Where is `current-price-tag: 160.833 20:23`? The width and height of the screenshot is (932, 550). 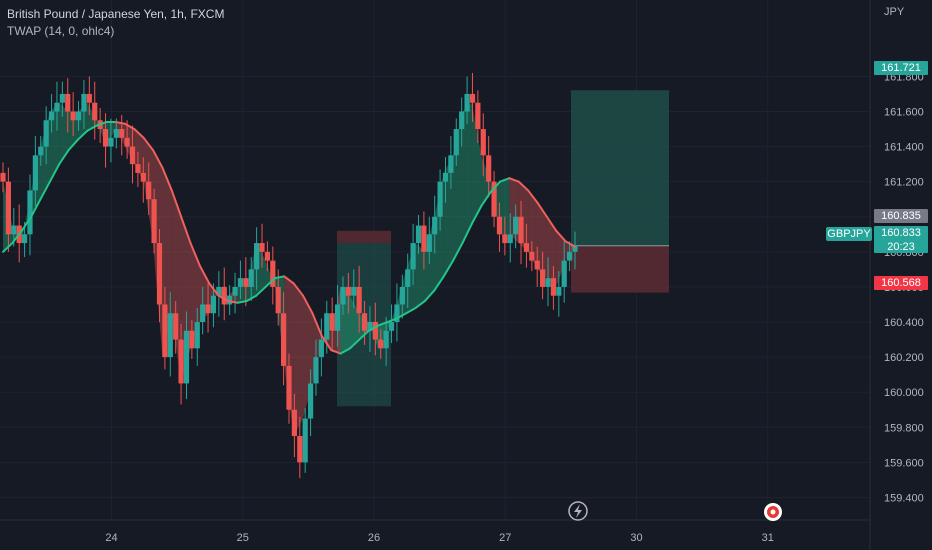
current-price-tag: 160.833 20:23 is located at coordinates (901, 239).